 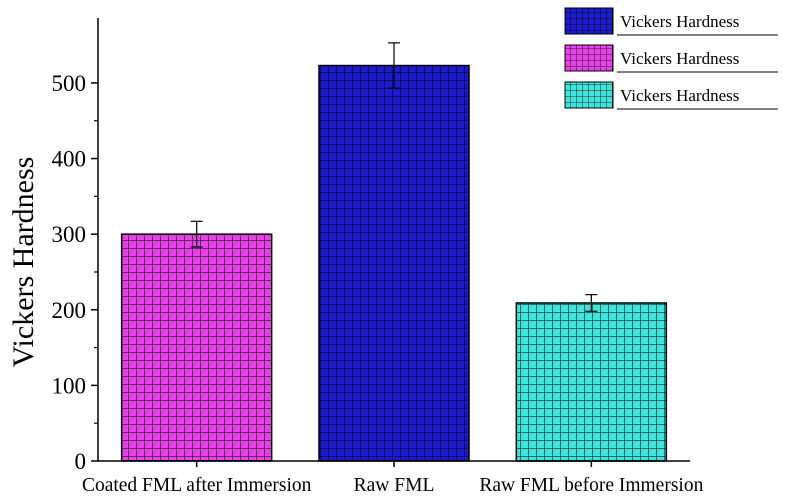 What do you see at coordinates (69, 83) in the screenshot?
I see `y-tick-label: 500` at bounding box center [69, 83].